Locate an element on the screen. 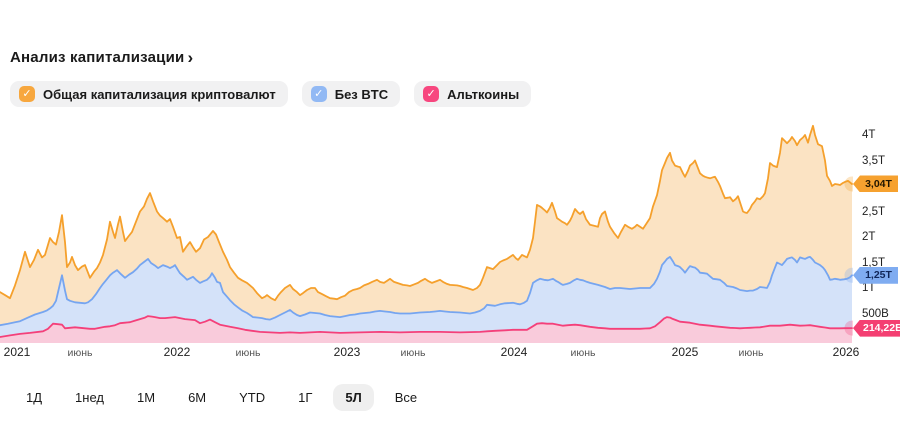 The image size is (900, 443). range-button-Все: Все is located at coordinates (406, 397).